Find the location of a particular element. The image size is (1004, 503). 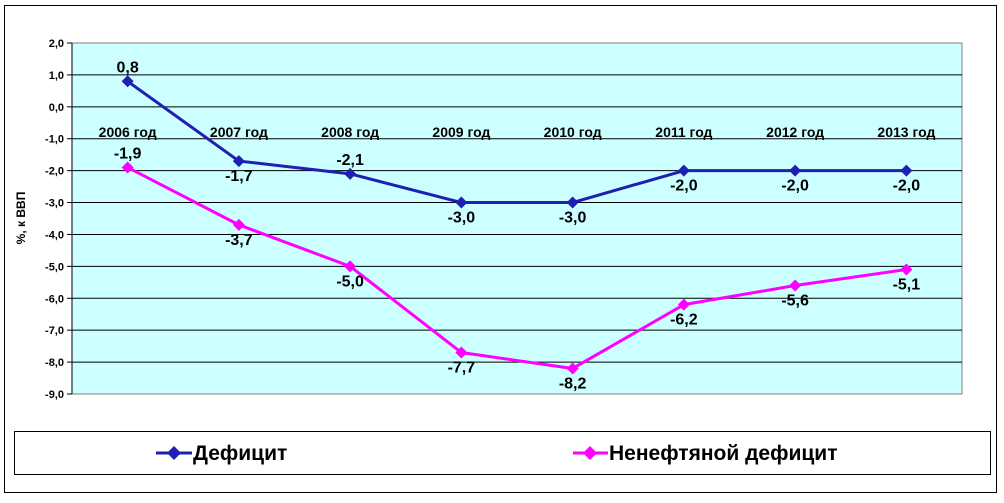

y-tick-label: -3,0 is located at coordinates (54, 204).